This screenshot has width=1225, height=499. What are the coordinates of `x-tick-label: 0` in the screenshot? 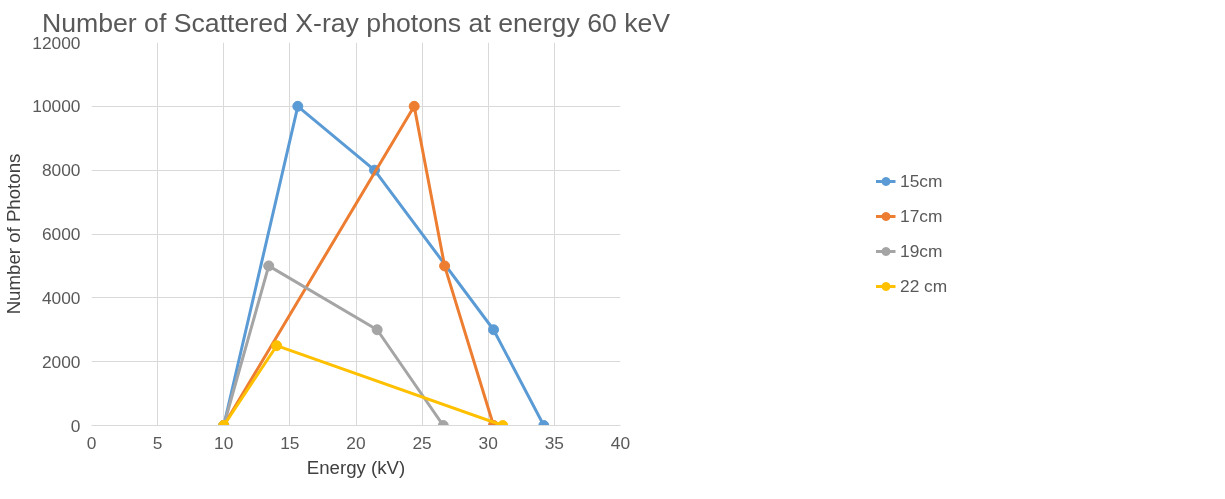 It's located at (91, 442).